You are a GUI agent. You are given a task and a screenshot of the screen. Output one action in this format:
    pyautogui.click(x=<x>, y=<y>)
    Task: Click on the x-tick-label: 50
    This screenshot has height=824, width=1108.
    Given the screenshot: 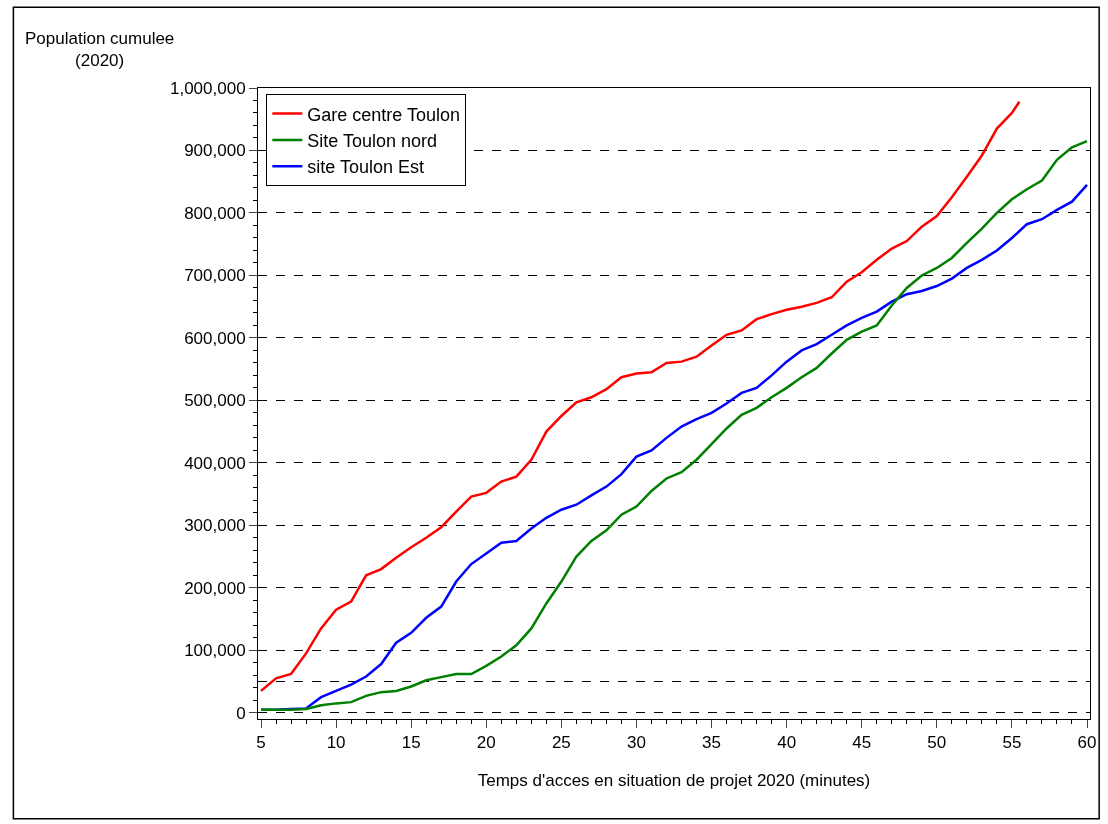 What is the action you would take?
    pyautogui.click(x=937, y=743)
    